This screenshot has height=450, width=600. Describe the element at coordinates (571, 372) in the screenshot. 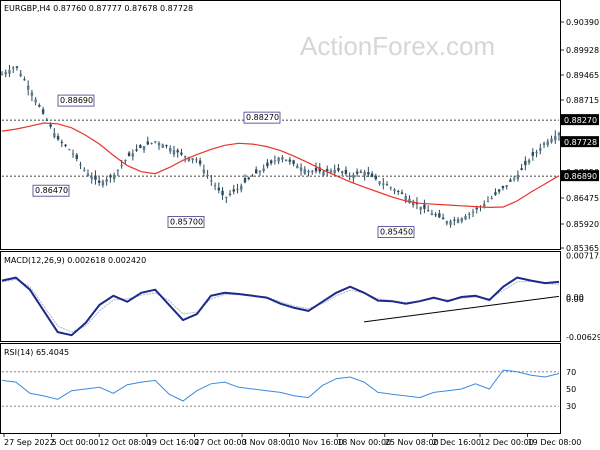

I see `rsi-y-tick: 70` at that location.